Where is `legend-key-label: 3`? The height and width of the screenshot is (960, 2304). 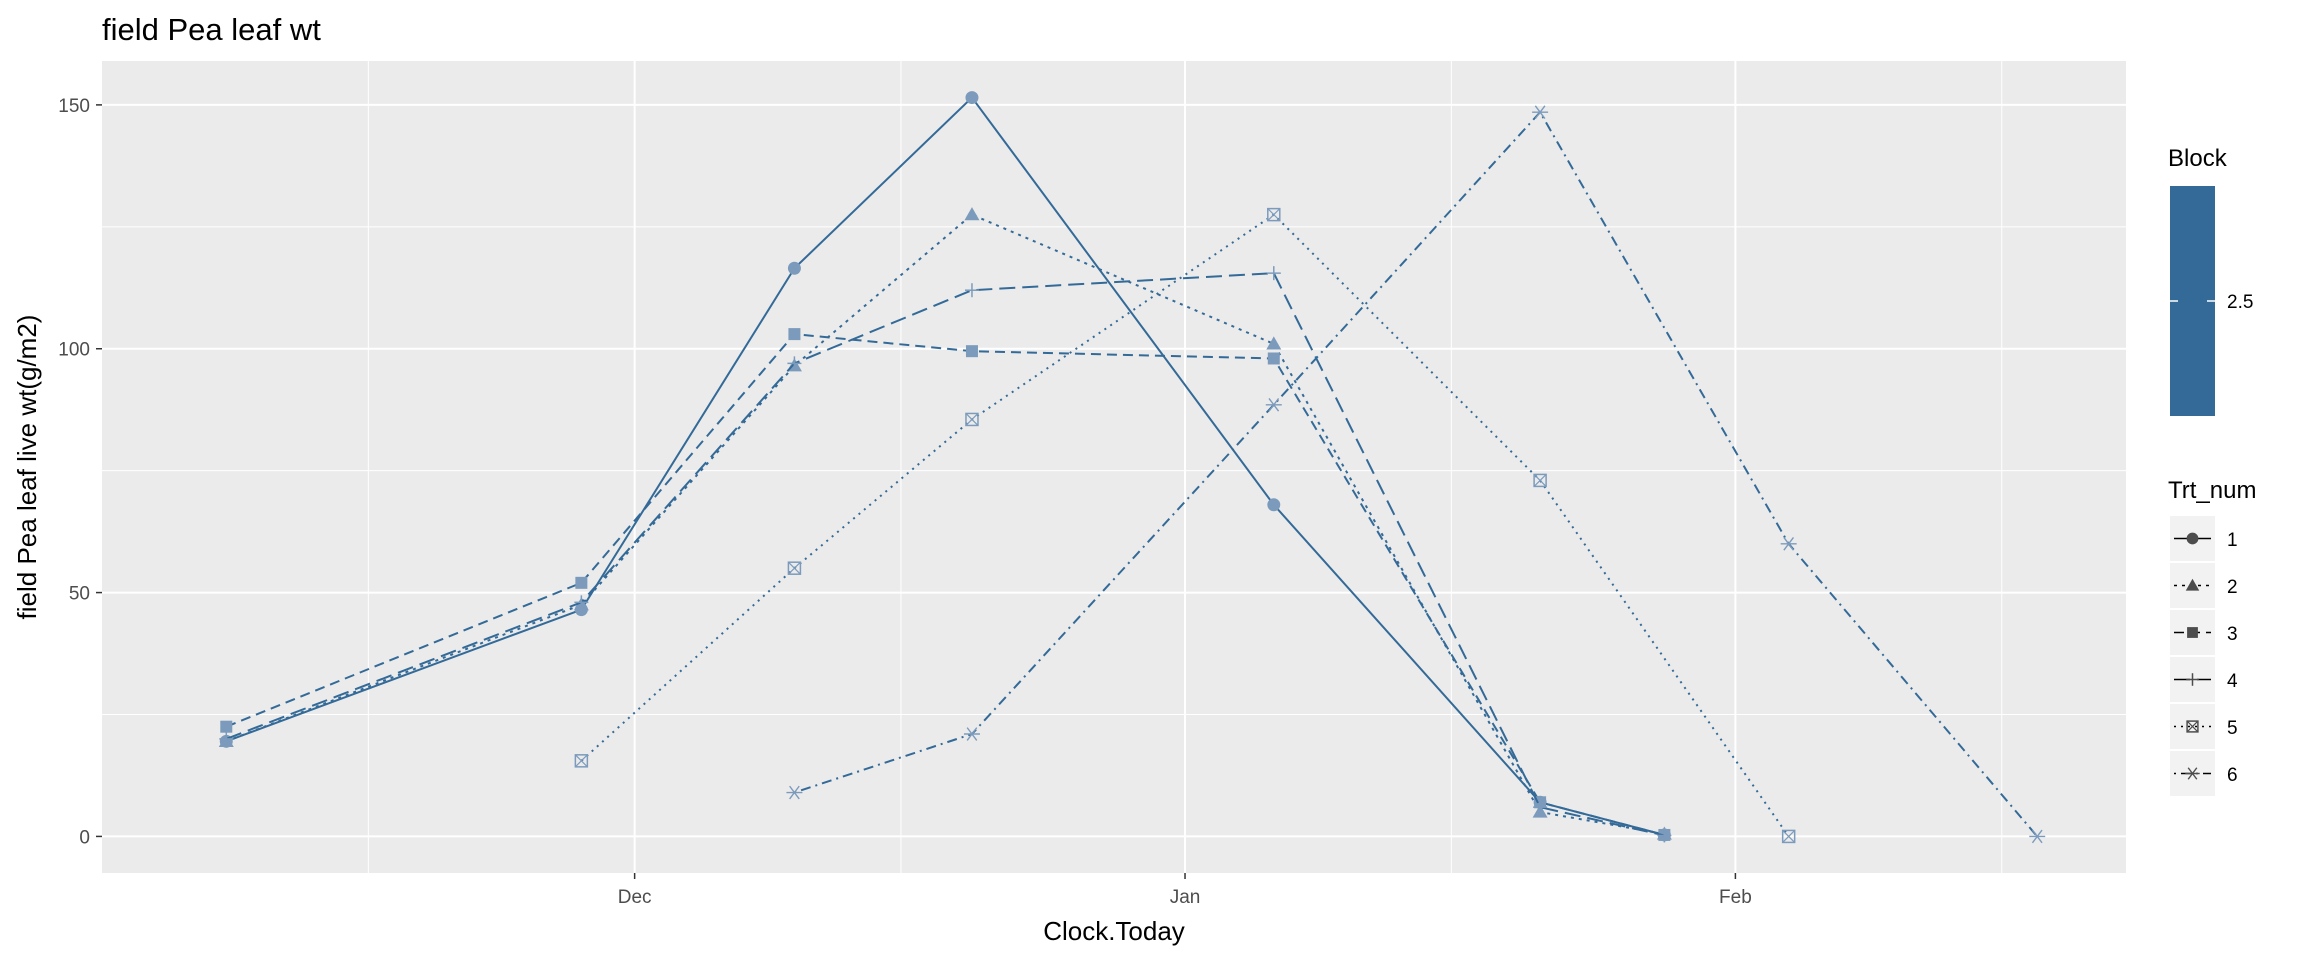
legend-key-label: 3 is located at coordinates (2232, 634).